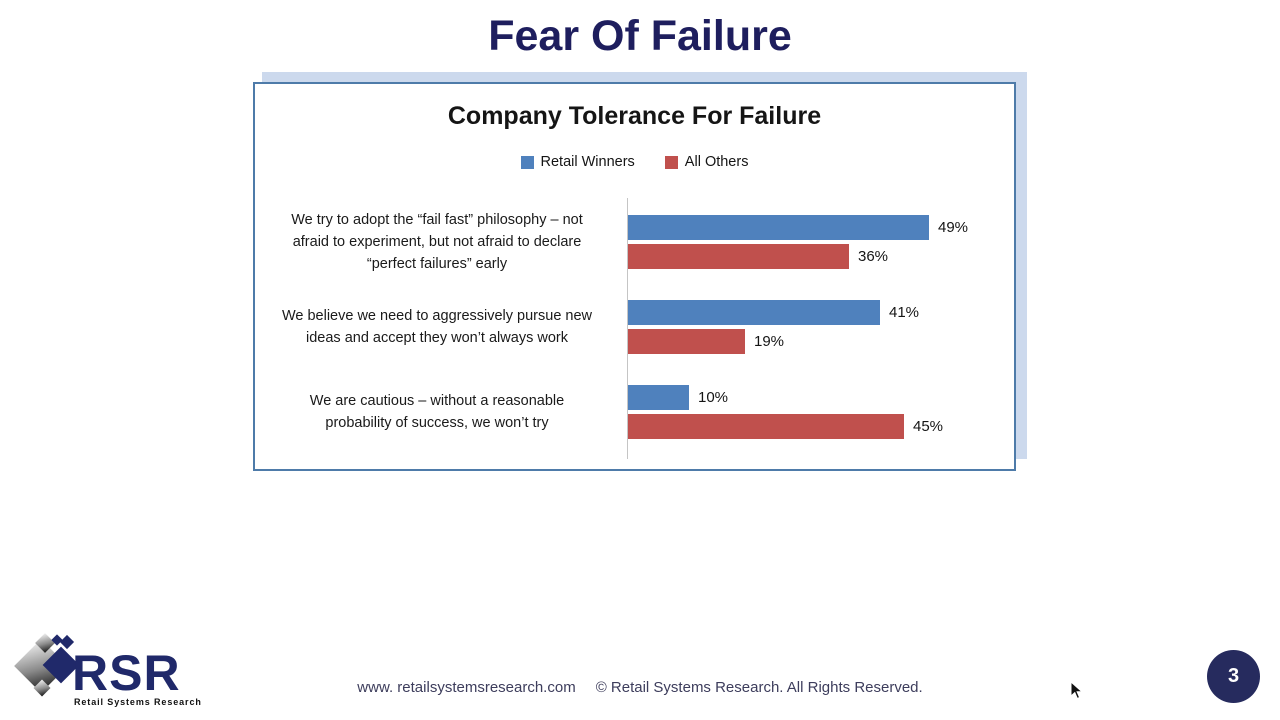  I want to click on bar-value-label: 10%, so click(713, 397).